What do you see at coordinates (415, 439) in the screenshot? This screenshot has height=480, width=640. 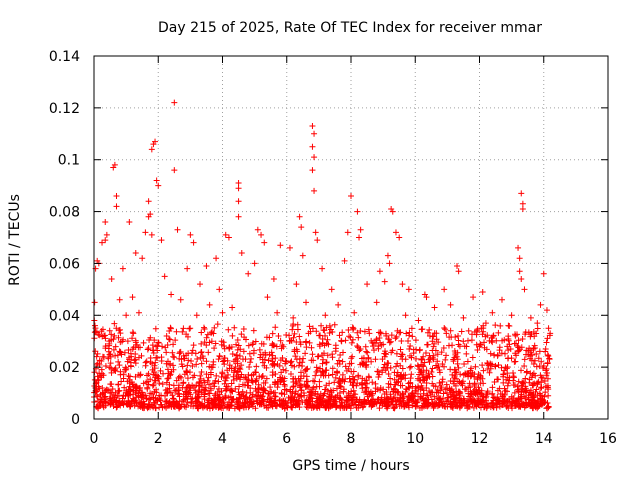 I see `x-tick-label: 10` at bounding box center [415, 439].